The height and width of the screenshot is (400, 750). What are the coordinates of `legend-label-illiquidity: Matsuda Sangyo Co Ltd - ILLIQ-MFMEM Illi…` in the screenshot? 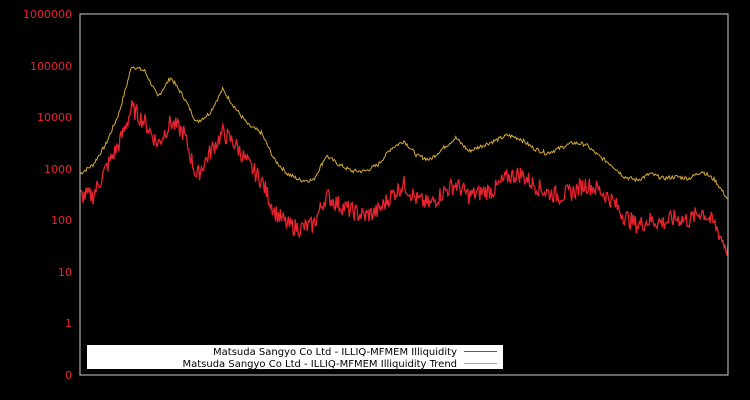 It's located at (335, 352).